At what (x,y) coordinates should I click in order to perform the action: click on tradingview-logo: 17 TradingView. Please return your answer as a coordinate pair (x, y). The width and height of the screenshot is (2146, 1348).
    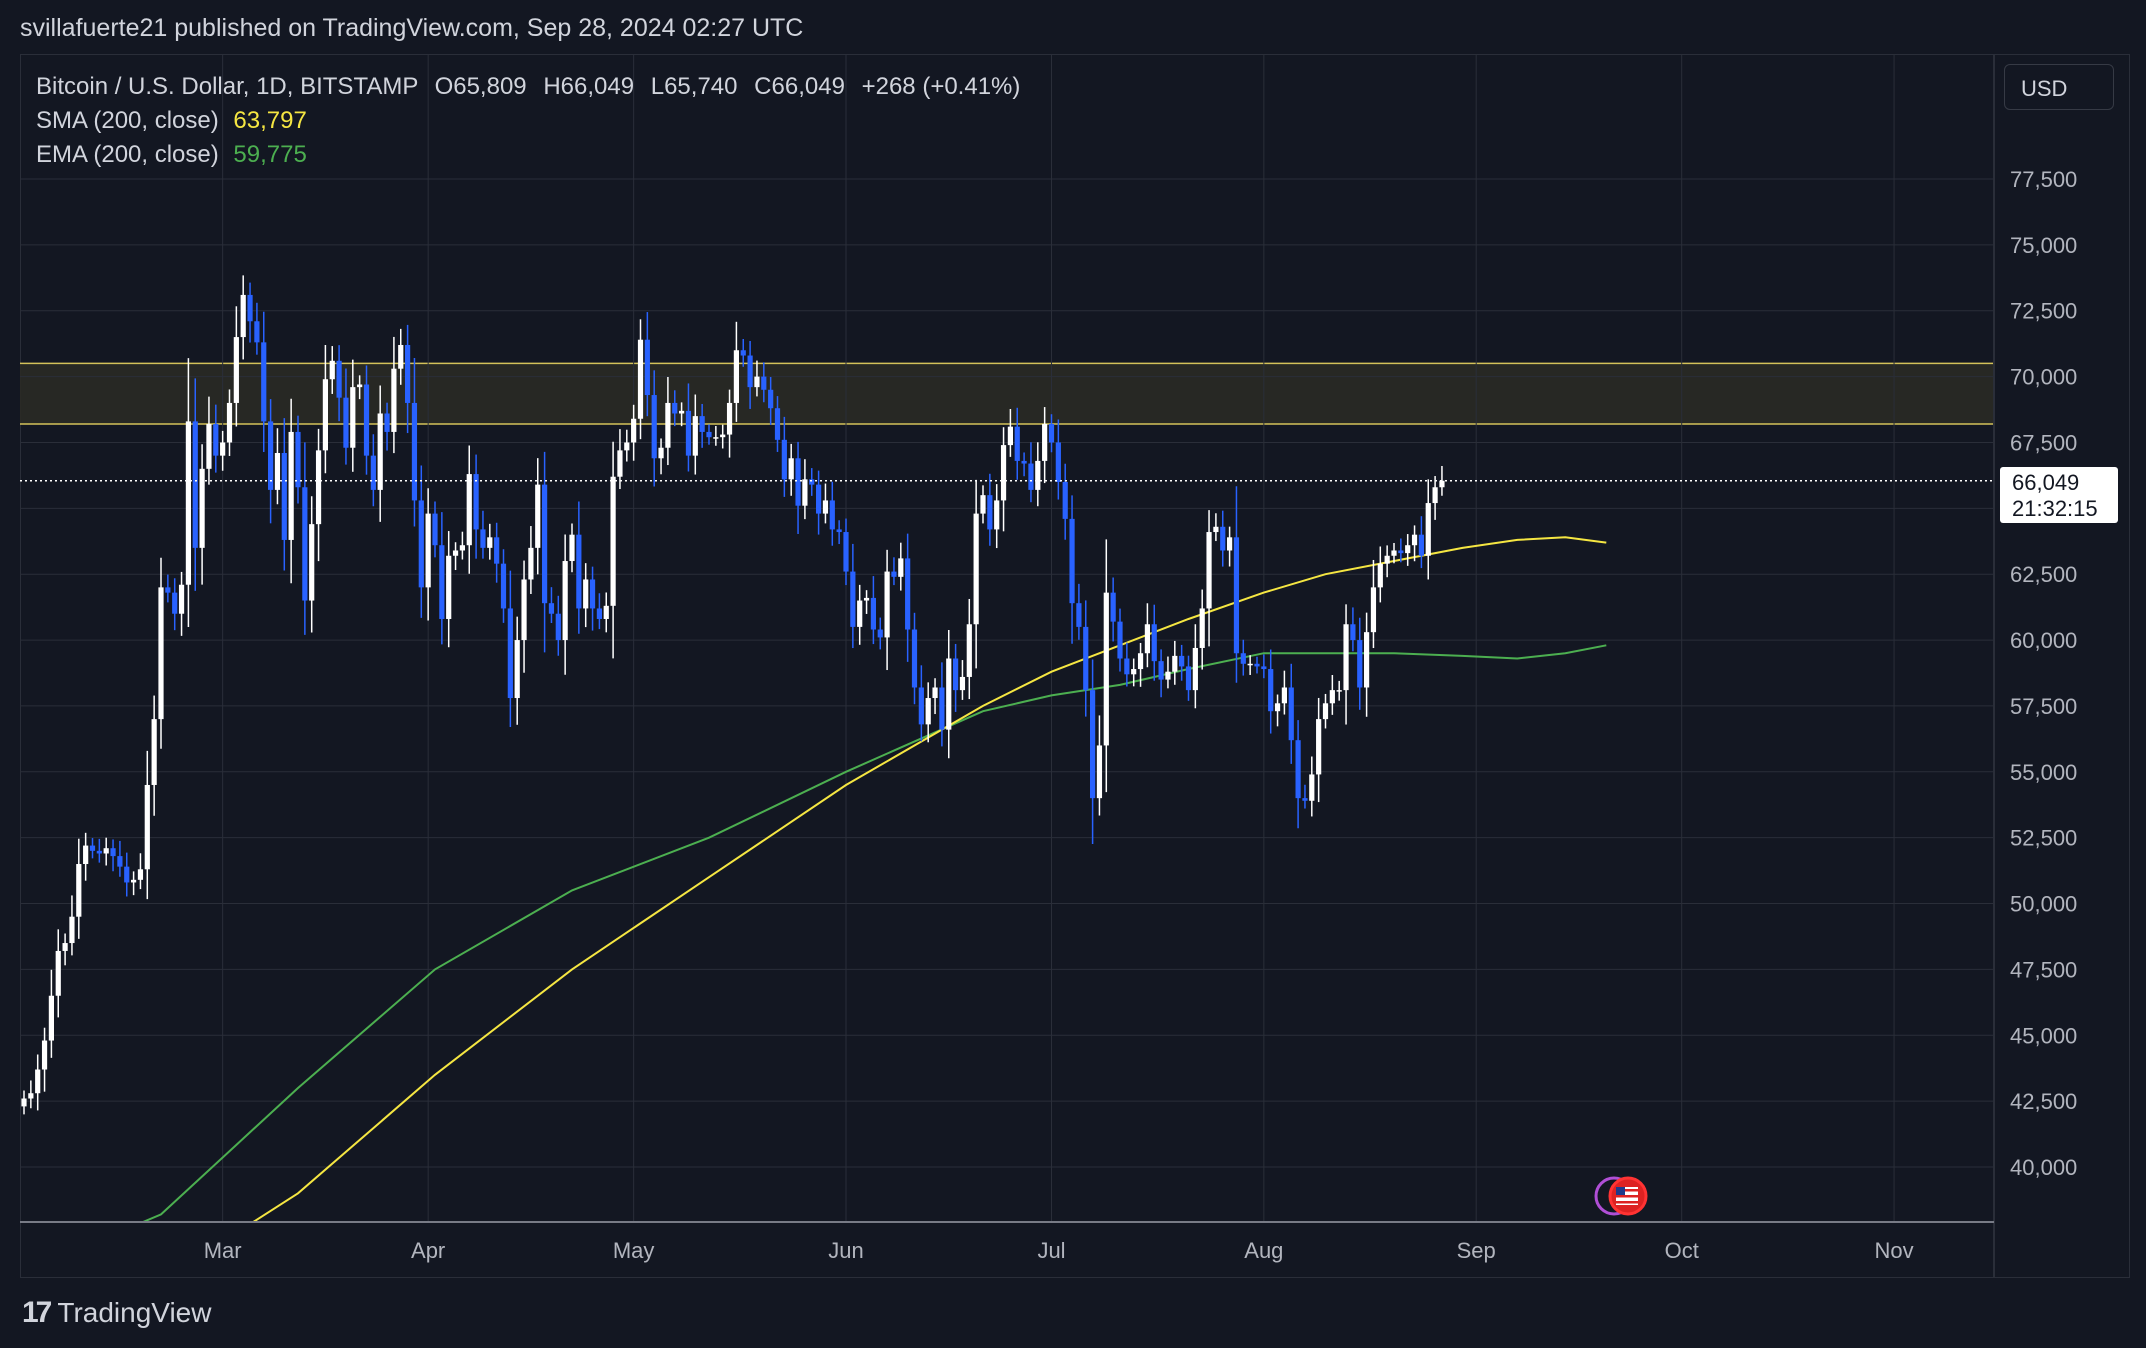
    Looking at the image, I should click on (116, 1313).